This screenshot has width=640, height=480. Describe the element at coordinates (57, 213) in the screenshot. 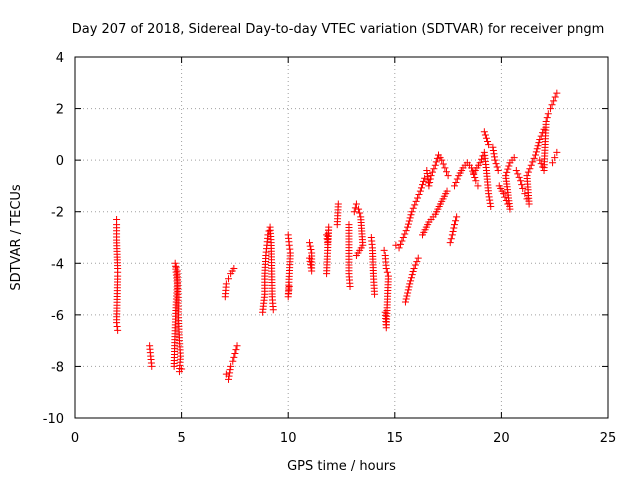

I see `y-tick-label: -2` at that location.